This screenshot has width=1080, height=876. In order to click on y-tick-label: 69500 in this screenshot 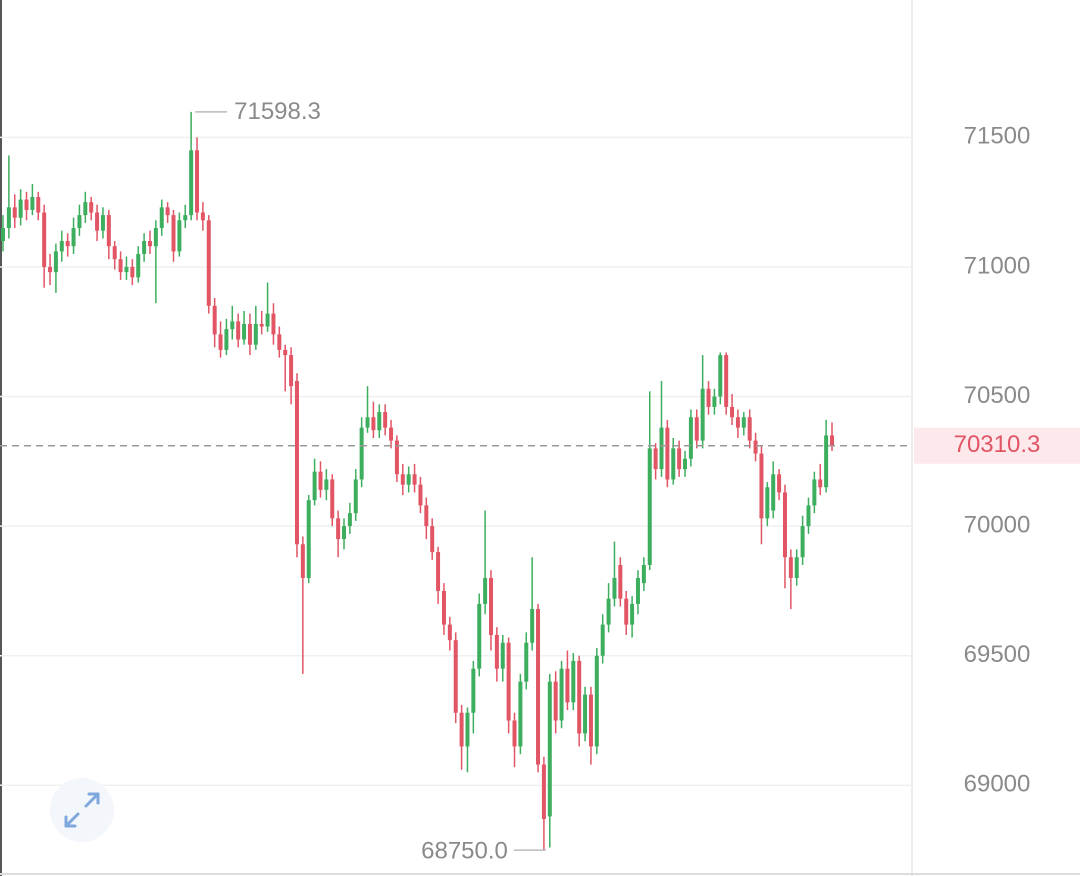, I will do `click(997, 654)`.